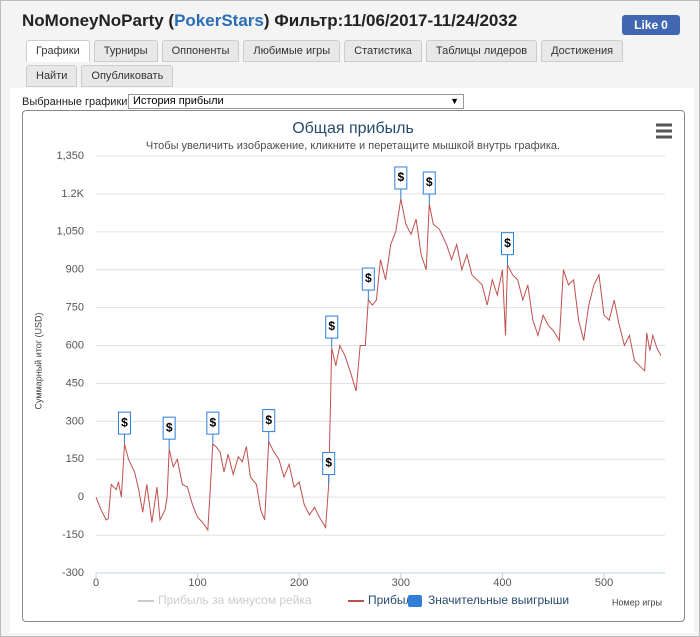 This screenshot has width=700, height=637. I want to click on y-tick-label: -150, so click(73, 535).